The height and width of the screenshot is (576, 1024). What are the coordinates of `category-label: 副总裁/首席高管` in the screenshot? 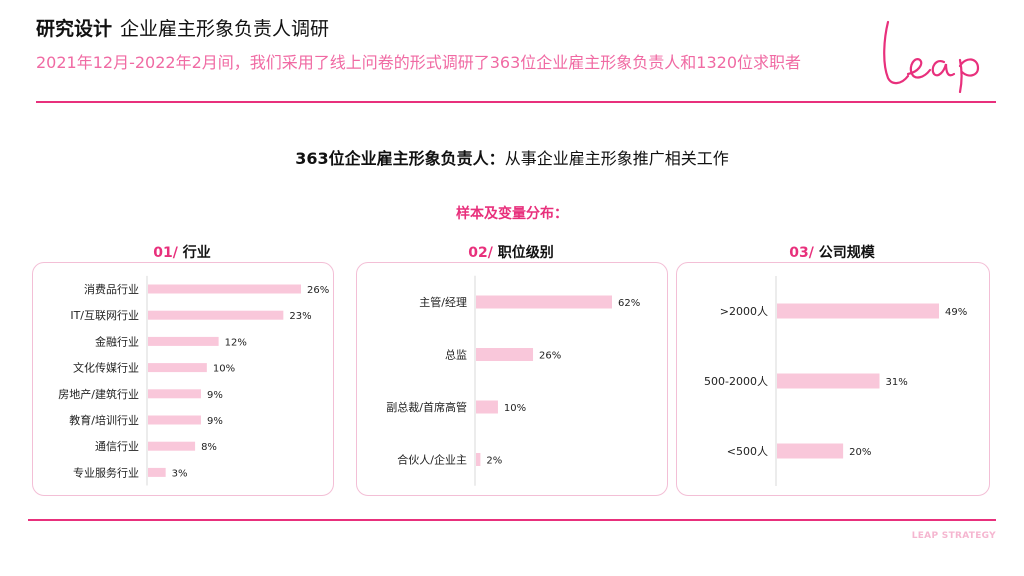 It's located at (426, 407).